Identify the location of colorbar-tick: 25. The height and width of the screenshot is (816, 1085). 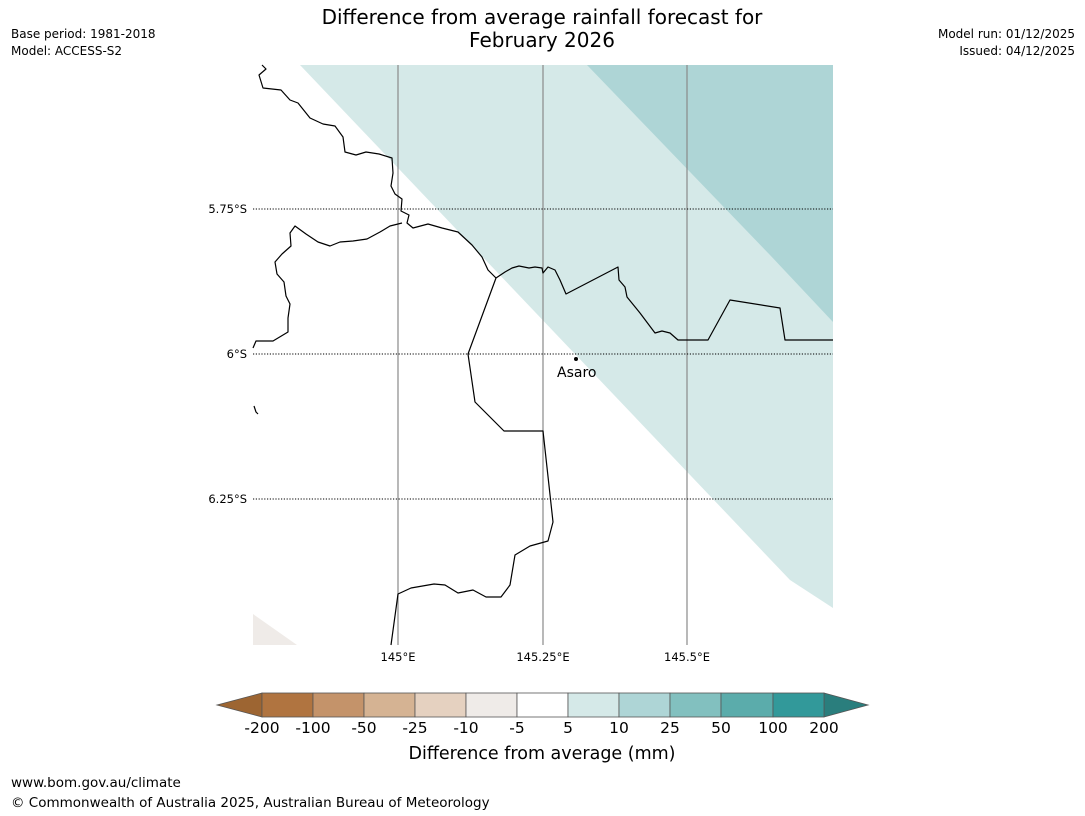
(670, 728).